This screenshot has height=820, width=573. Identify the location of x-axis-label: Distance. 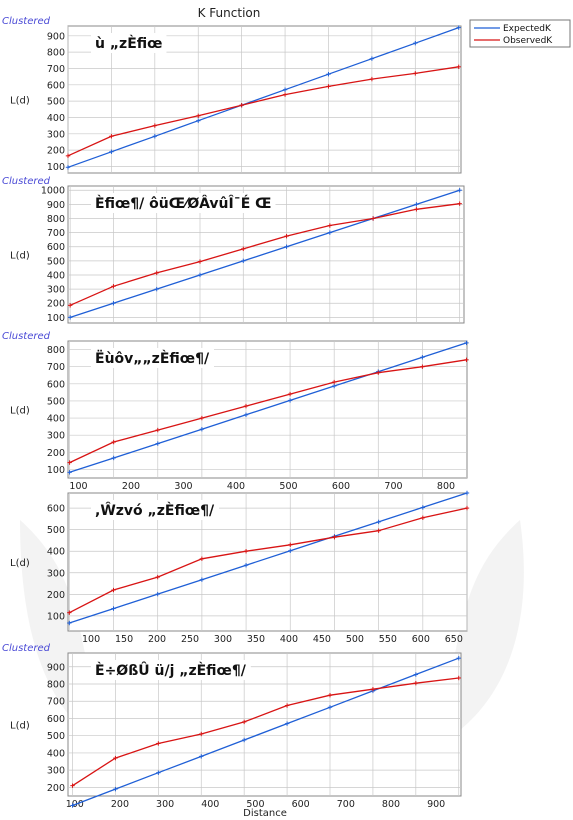
(265, 813).